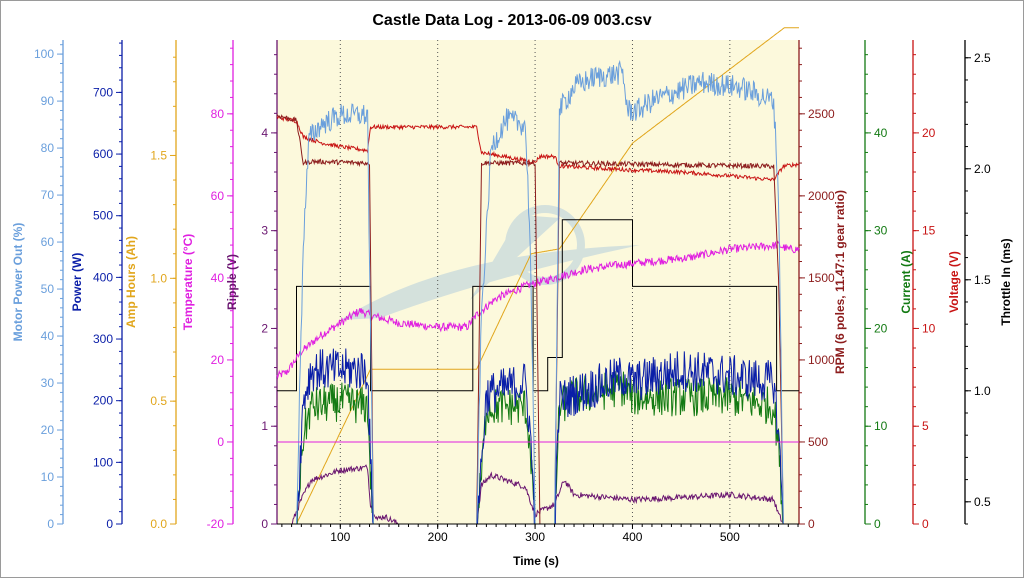 The height and width of the screenshot is (578, 1024). What do you see at coordinates (48, 195) in the screenshot?
I see `axis-tick-label: 70` at bounding box center [48, 195].